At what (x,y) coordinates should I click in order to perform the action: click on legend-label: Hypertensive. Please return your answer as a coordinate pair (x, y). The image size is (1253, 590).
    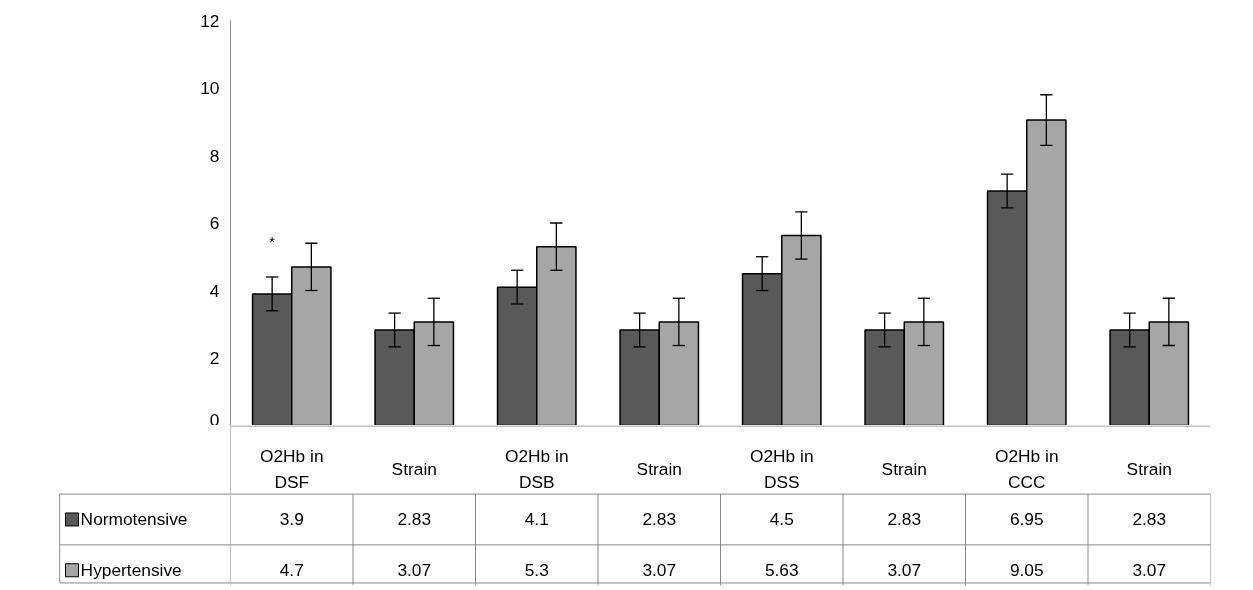
    Looking at the image, I should click on (131, 570).